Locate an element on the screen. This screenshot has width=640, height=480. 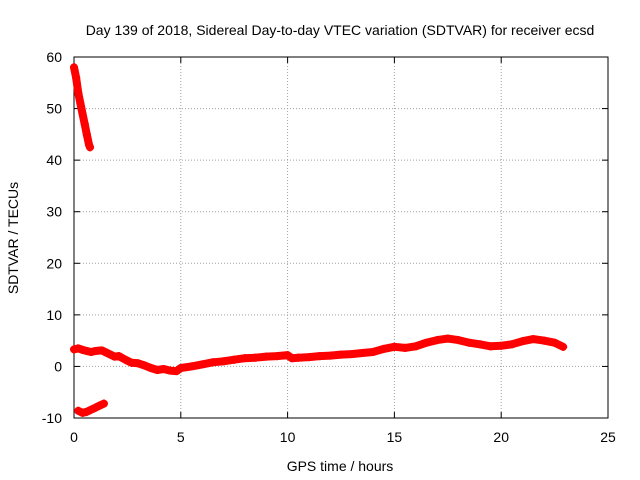
x-tick-label: 10 is located at coordinates (288, 437).